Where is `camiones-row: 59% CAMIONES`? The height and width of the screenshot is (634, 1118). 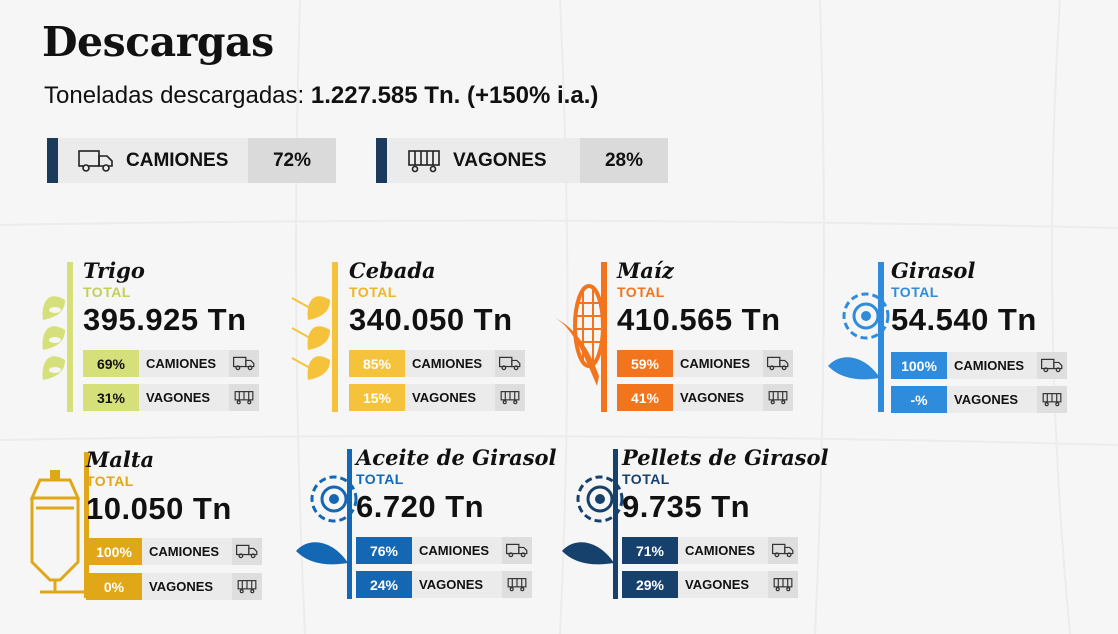
camiones-row: 59% CAMIONES is located at coordinates (705, 363).